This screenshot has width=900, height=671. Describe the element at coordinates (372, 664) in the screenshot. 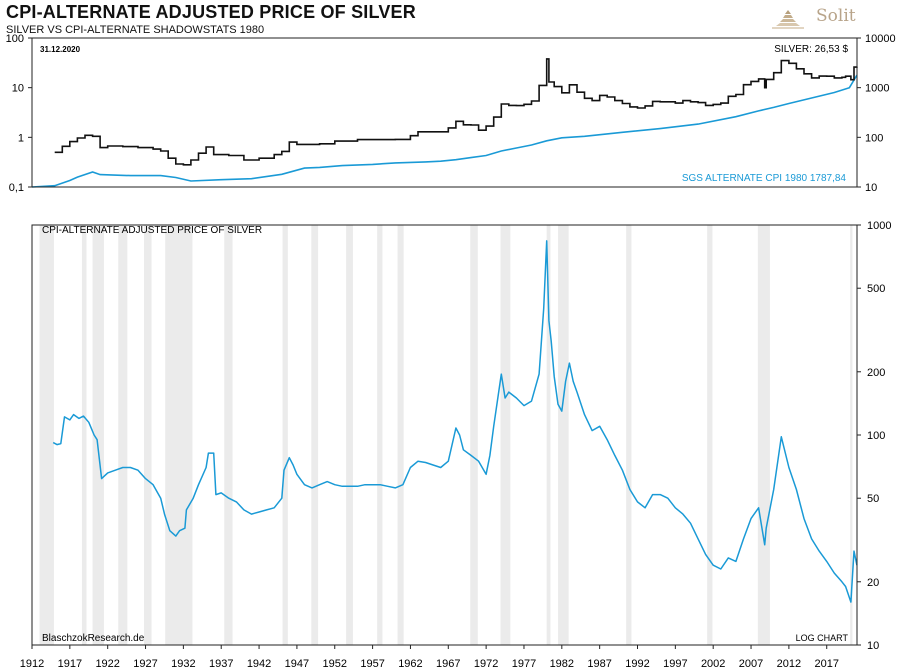

I see `x-tick-label: 1957` at that location.